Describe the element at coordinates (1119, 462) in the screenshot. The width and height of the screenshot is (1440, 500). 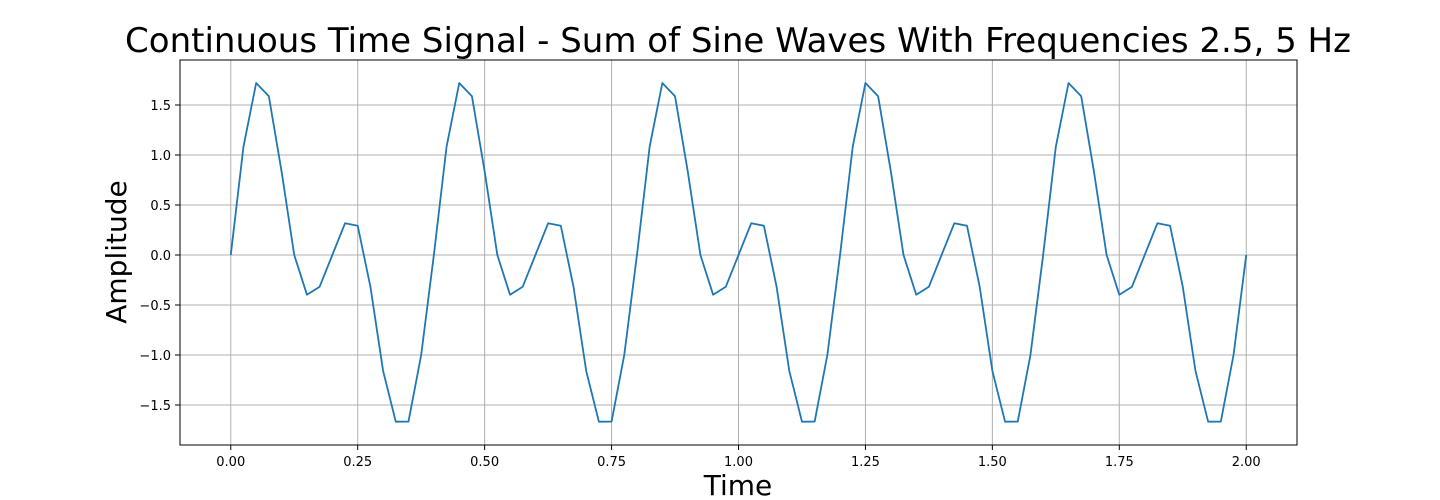
I see `x-tick-label: 1.75` at that location.